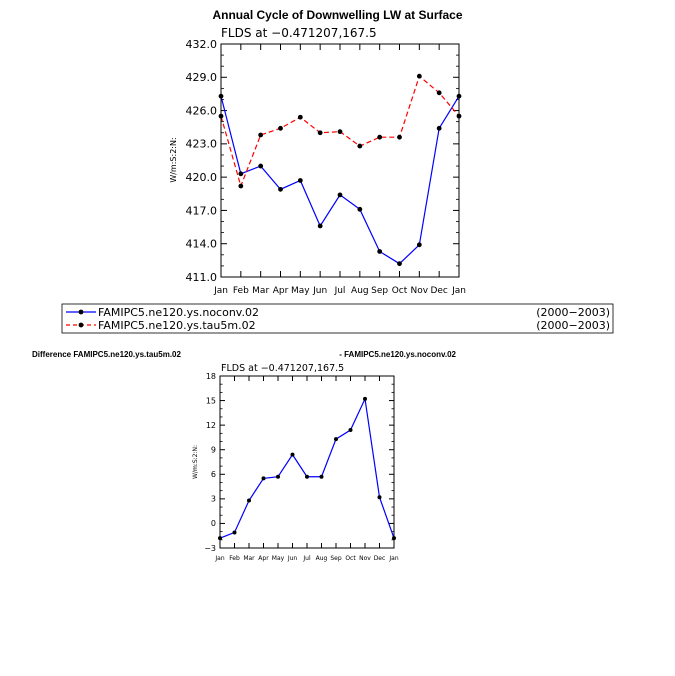 This screenshot has width=675, height=676. What do you see at coordinates (81, 312) in the screenshot?
I see `legend-marker-noconv` at bounding box center [81, 312].